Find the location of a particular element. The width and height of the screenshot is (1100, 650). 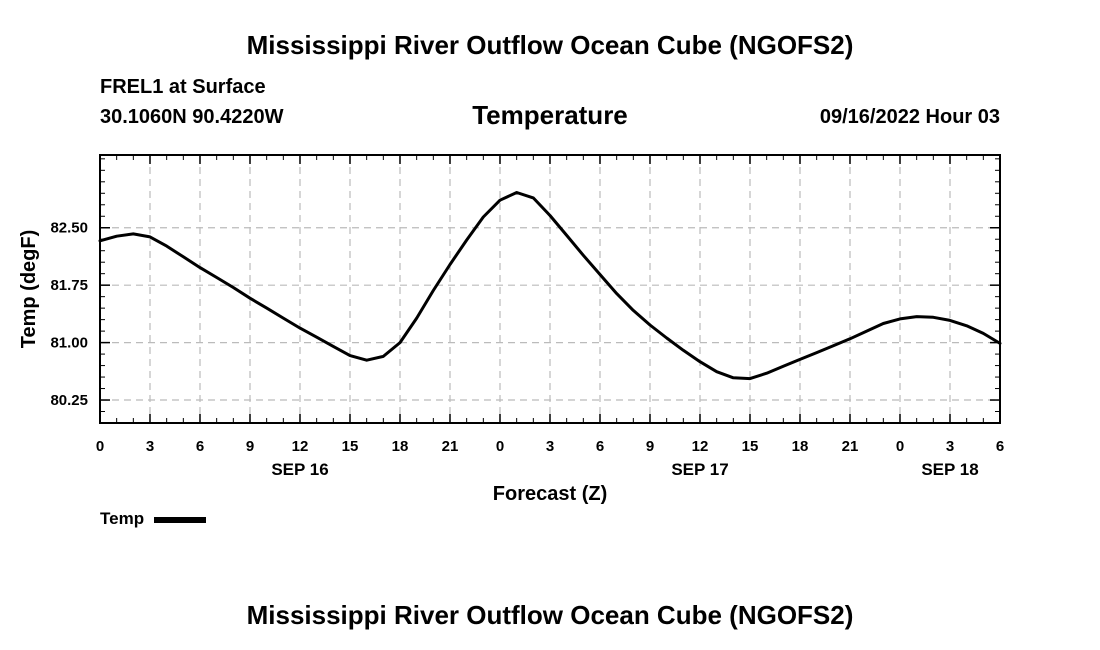

date-label: SEP 17 is located at coordinates (699, 469).